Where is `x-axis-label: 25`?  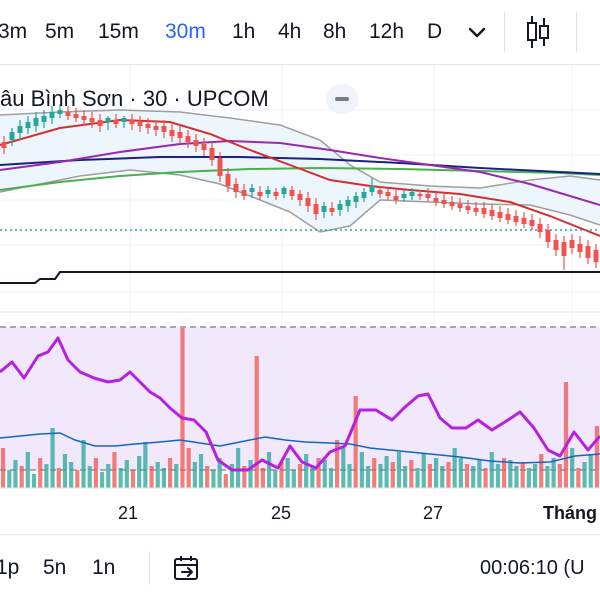
x-axis-label: 25 is located at coordinates (281, 513).